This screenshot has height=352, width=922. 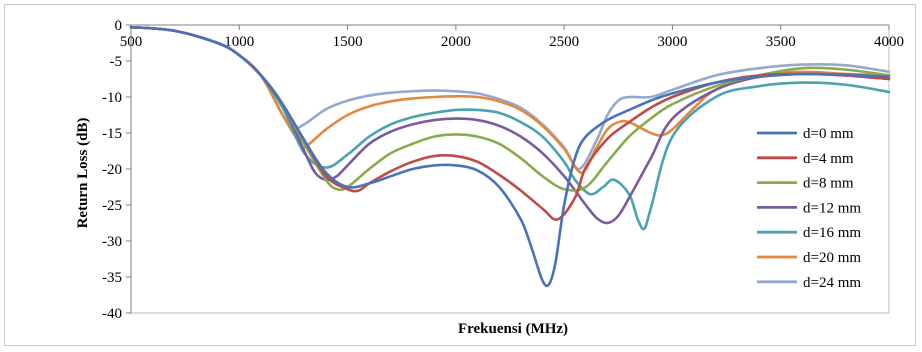 What do you see at coordinates (119, 26) in the screenshot?
I see `y-tick-label: 0` at bounding box center [119, 26].